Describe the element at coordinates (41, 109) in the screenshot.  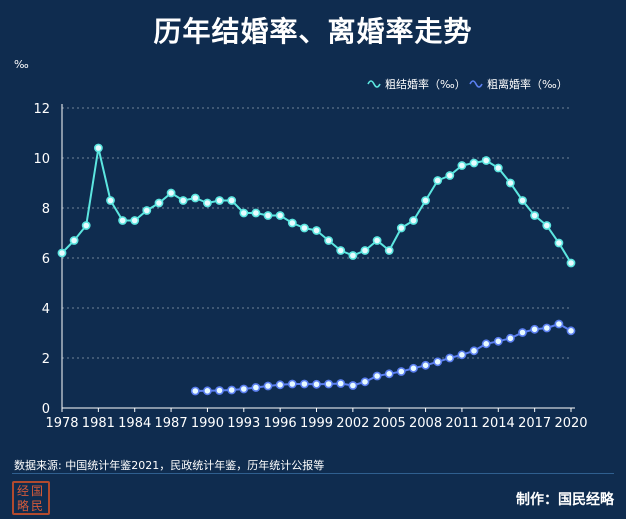
I see `y-tick-label: 12` at that location.